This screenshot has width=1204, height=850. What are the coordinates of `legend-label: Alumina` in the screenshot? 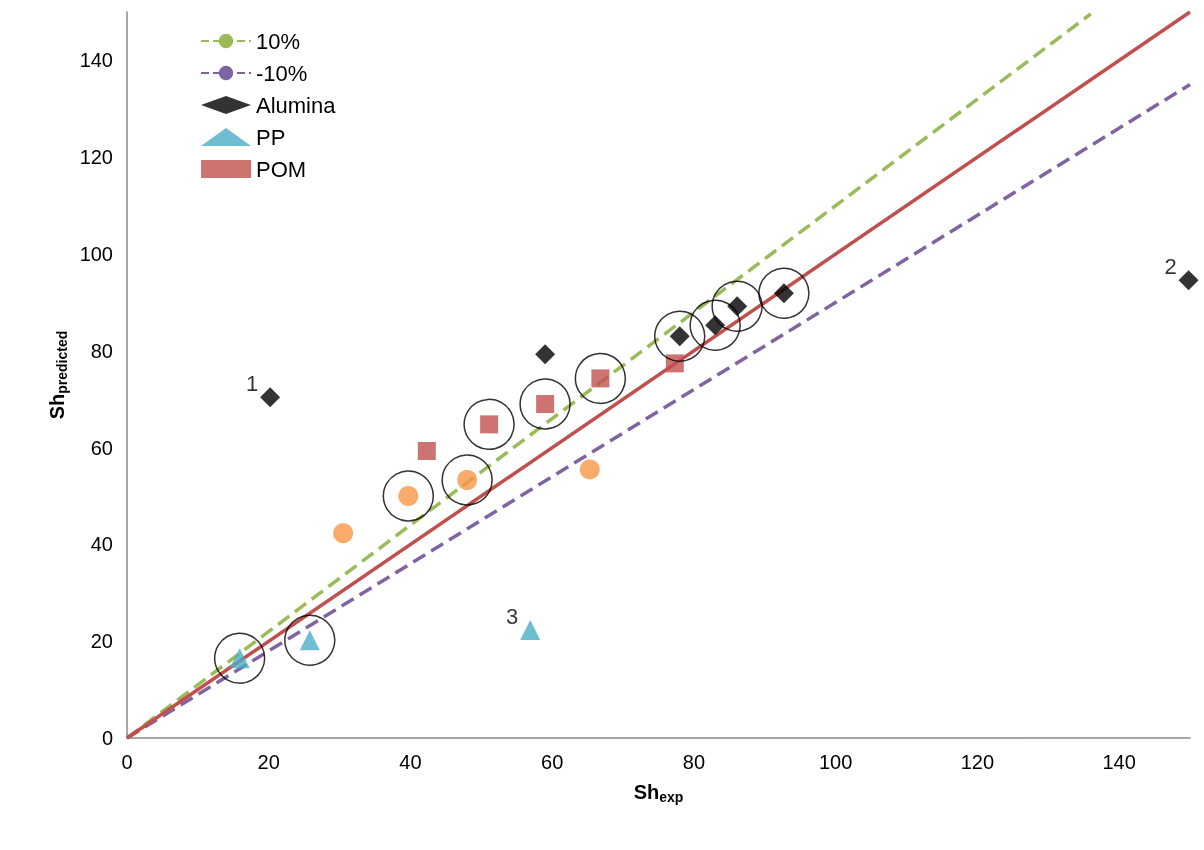 It's located at (296, 105).